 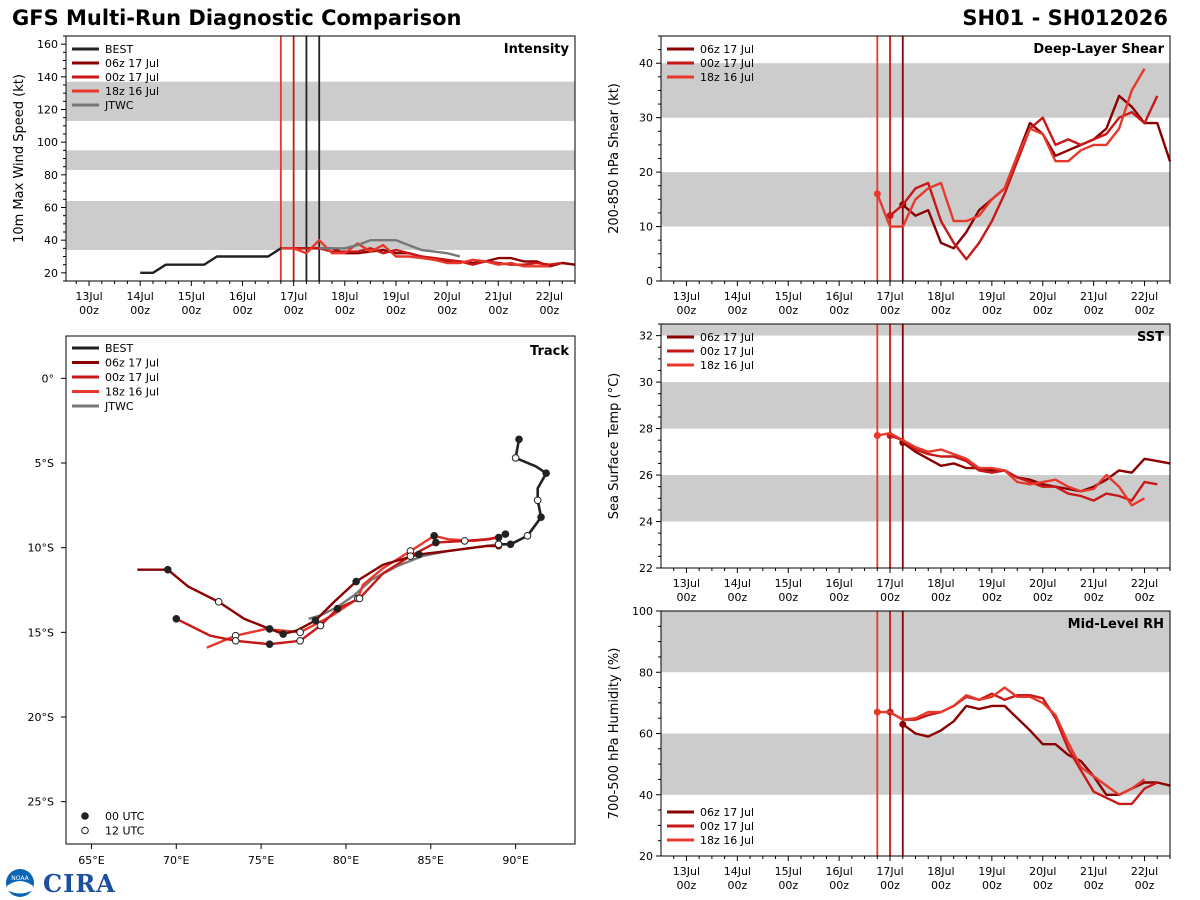 I want to click on shear-ytick-label: 40, so click(x=646, y=63).